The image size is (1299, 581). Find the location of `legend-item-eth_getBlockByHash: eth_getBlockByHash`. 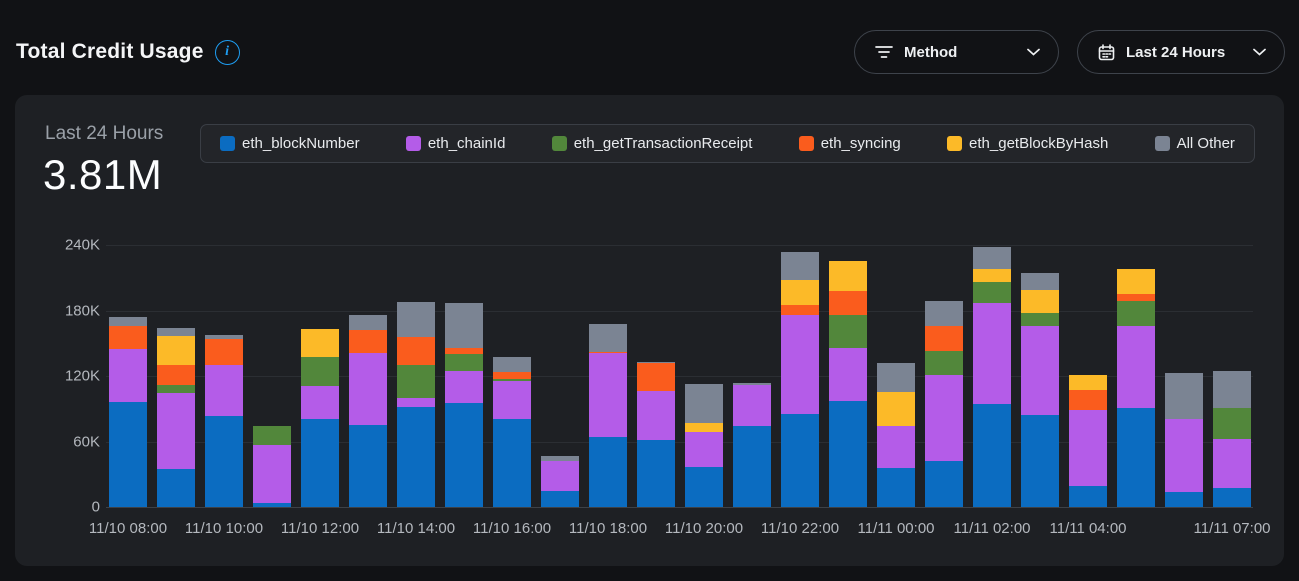

legend-item-eth_getBlockByHash: eth_getBlockByHash is located at coordinates (1027, 143).